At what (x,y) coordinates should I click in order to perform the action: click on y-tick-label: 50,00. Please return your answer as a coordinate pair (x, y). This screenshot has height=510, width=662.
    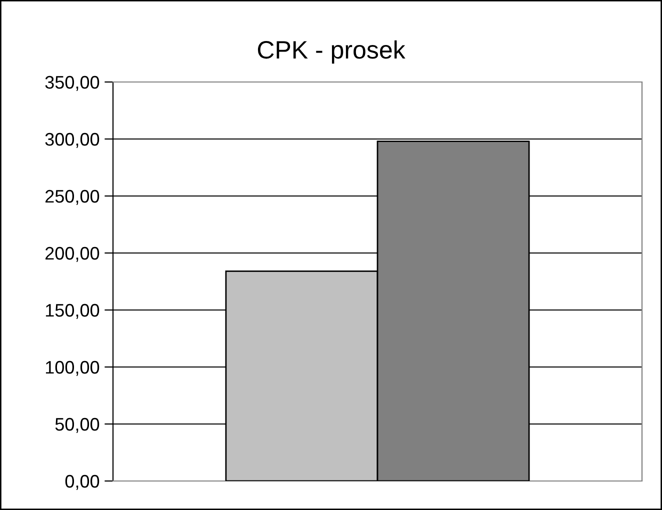
    Looking at the image, I should click on (77, 425).